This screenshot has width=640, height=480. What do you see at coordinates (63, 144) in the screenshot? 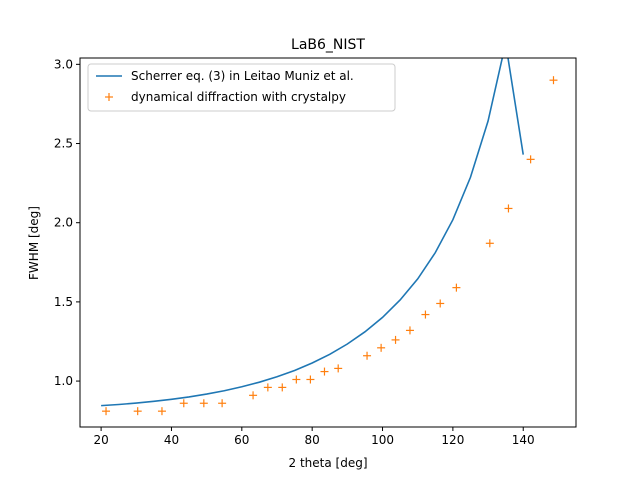
I see `y-tick-label: 2.5` at bounding box center [63, 144].